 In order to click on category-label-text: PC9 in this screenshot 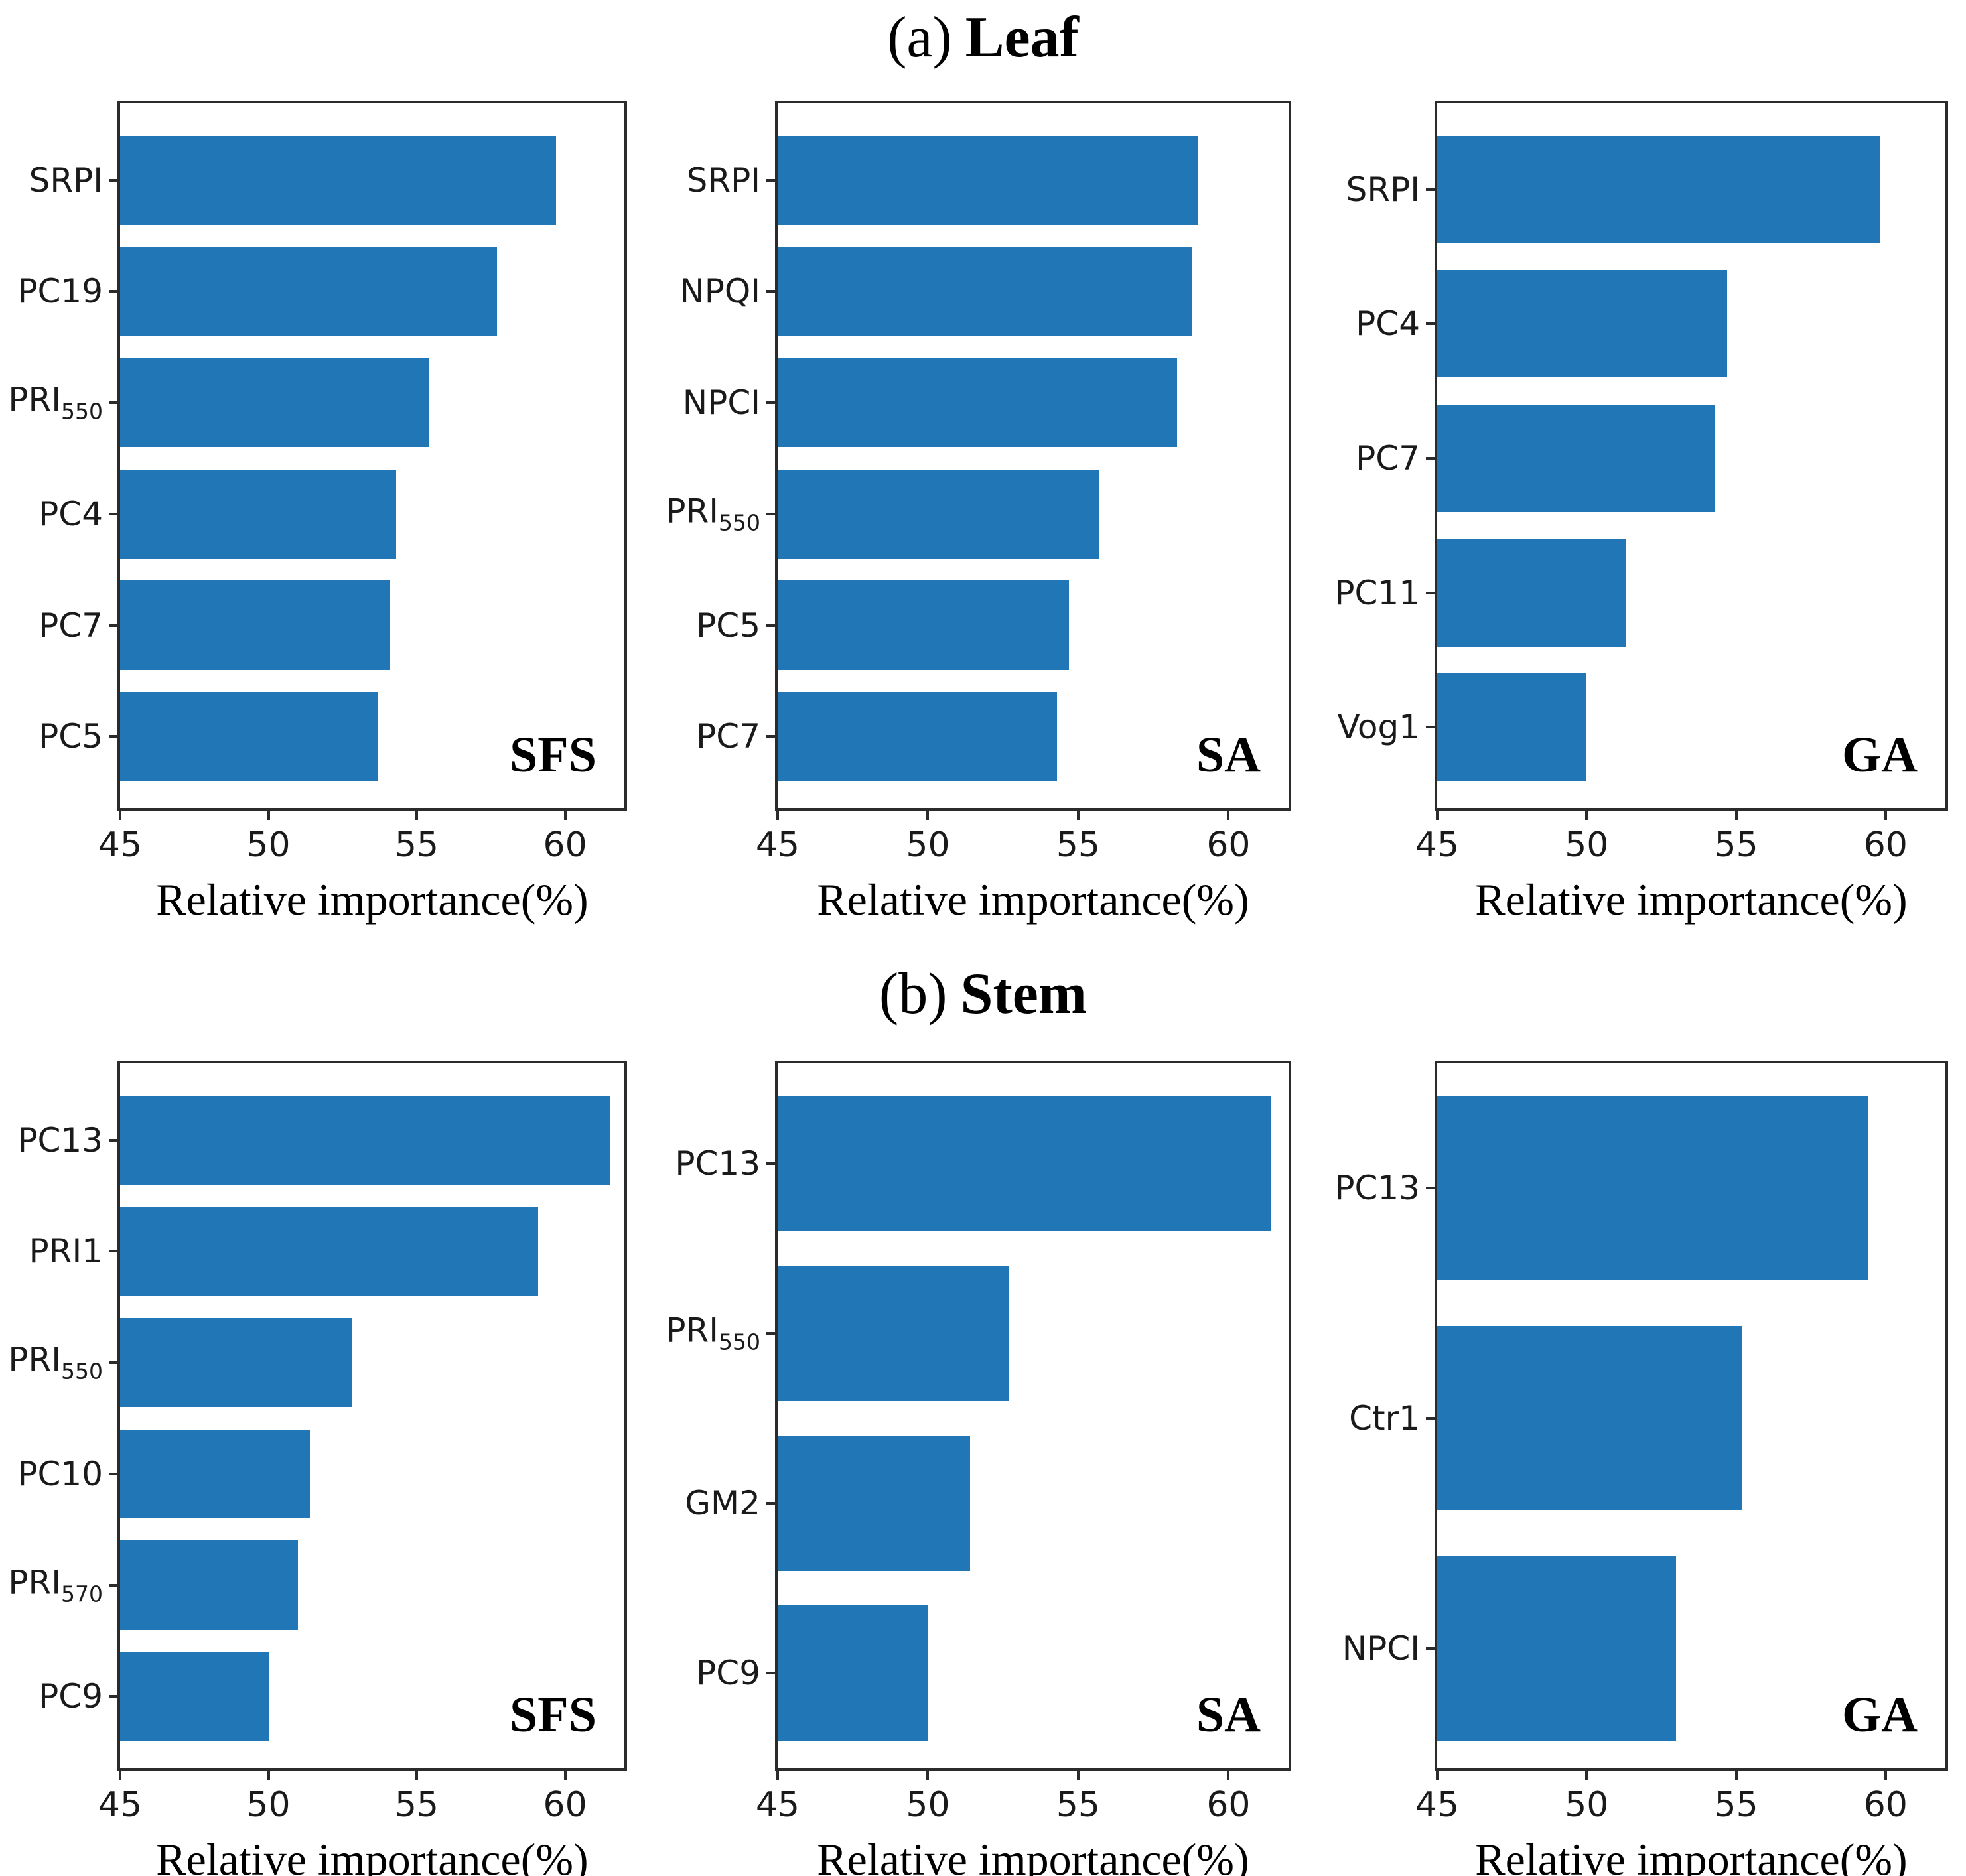, I will do `click(71, 1696)`.